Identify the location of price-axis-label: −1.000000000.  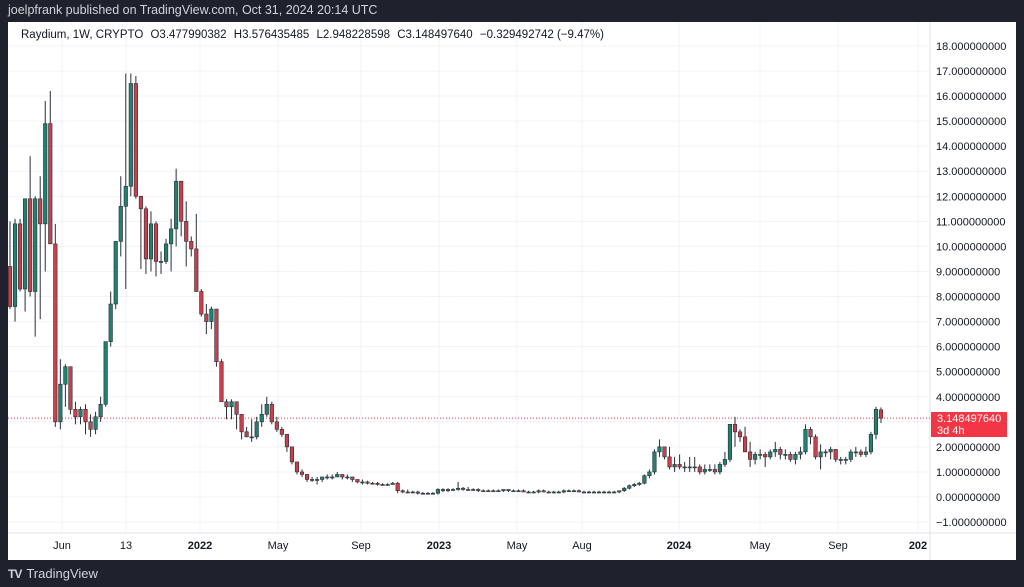
(971, 523).